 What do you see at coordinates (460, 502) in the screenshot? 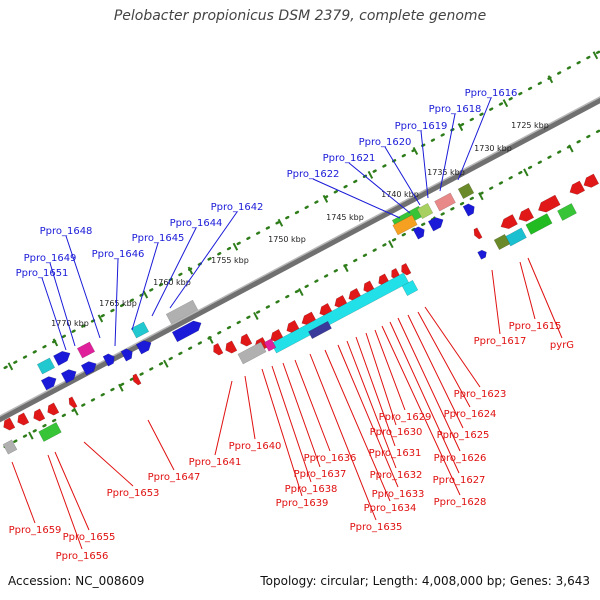
I see `minus-gene-label: Ppro_1628` at bounding box center [460, 502].